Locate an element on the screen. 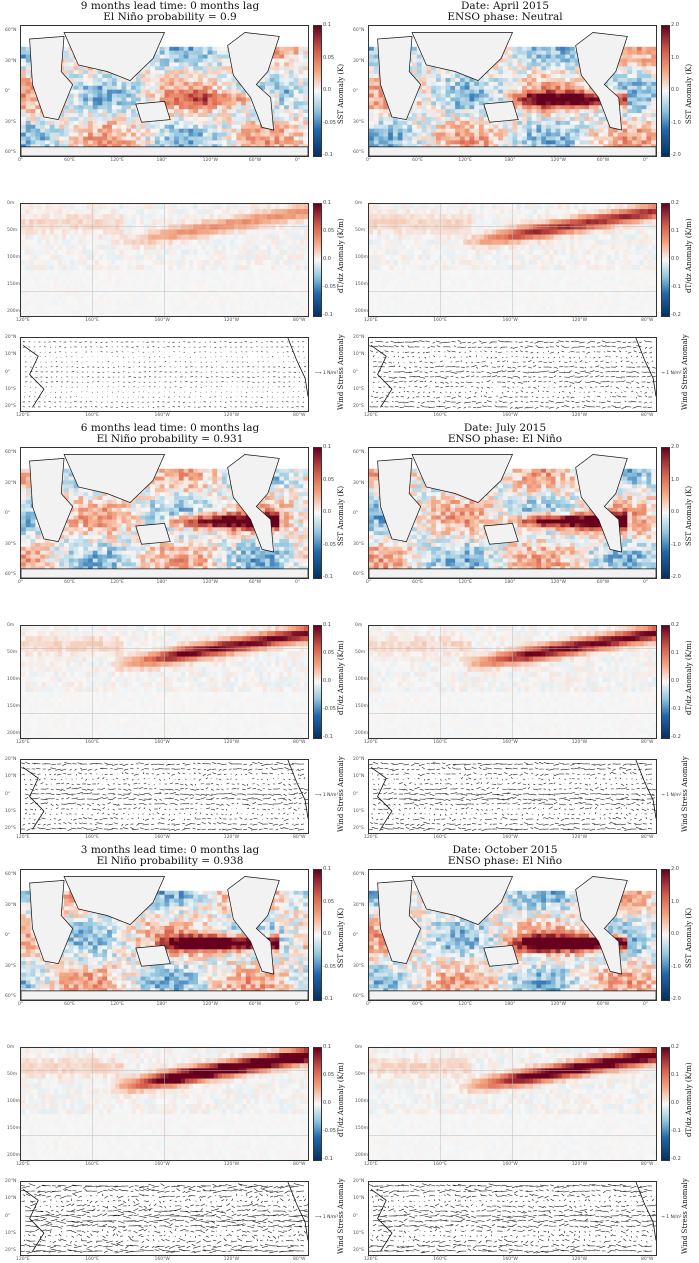  row1-model-sst-tick: 0.1 is located at coordinates (327, 25).